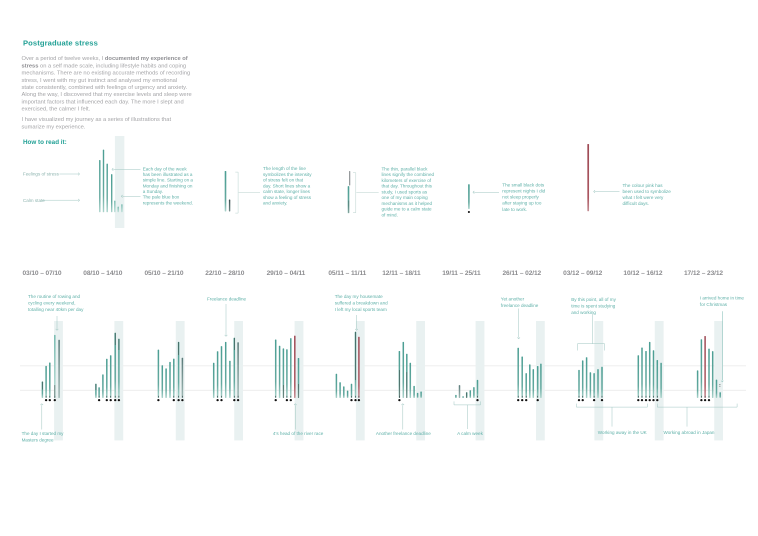 This screenshot has height=536, width=758. What do you see at coordinates (163, 273) in the screenshot?
I see `svg-text: 05/10 – 21/10` at bounding box center [163, 273].